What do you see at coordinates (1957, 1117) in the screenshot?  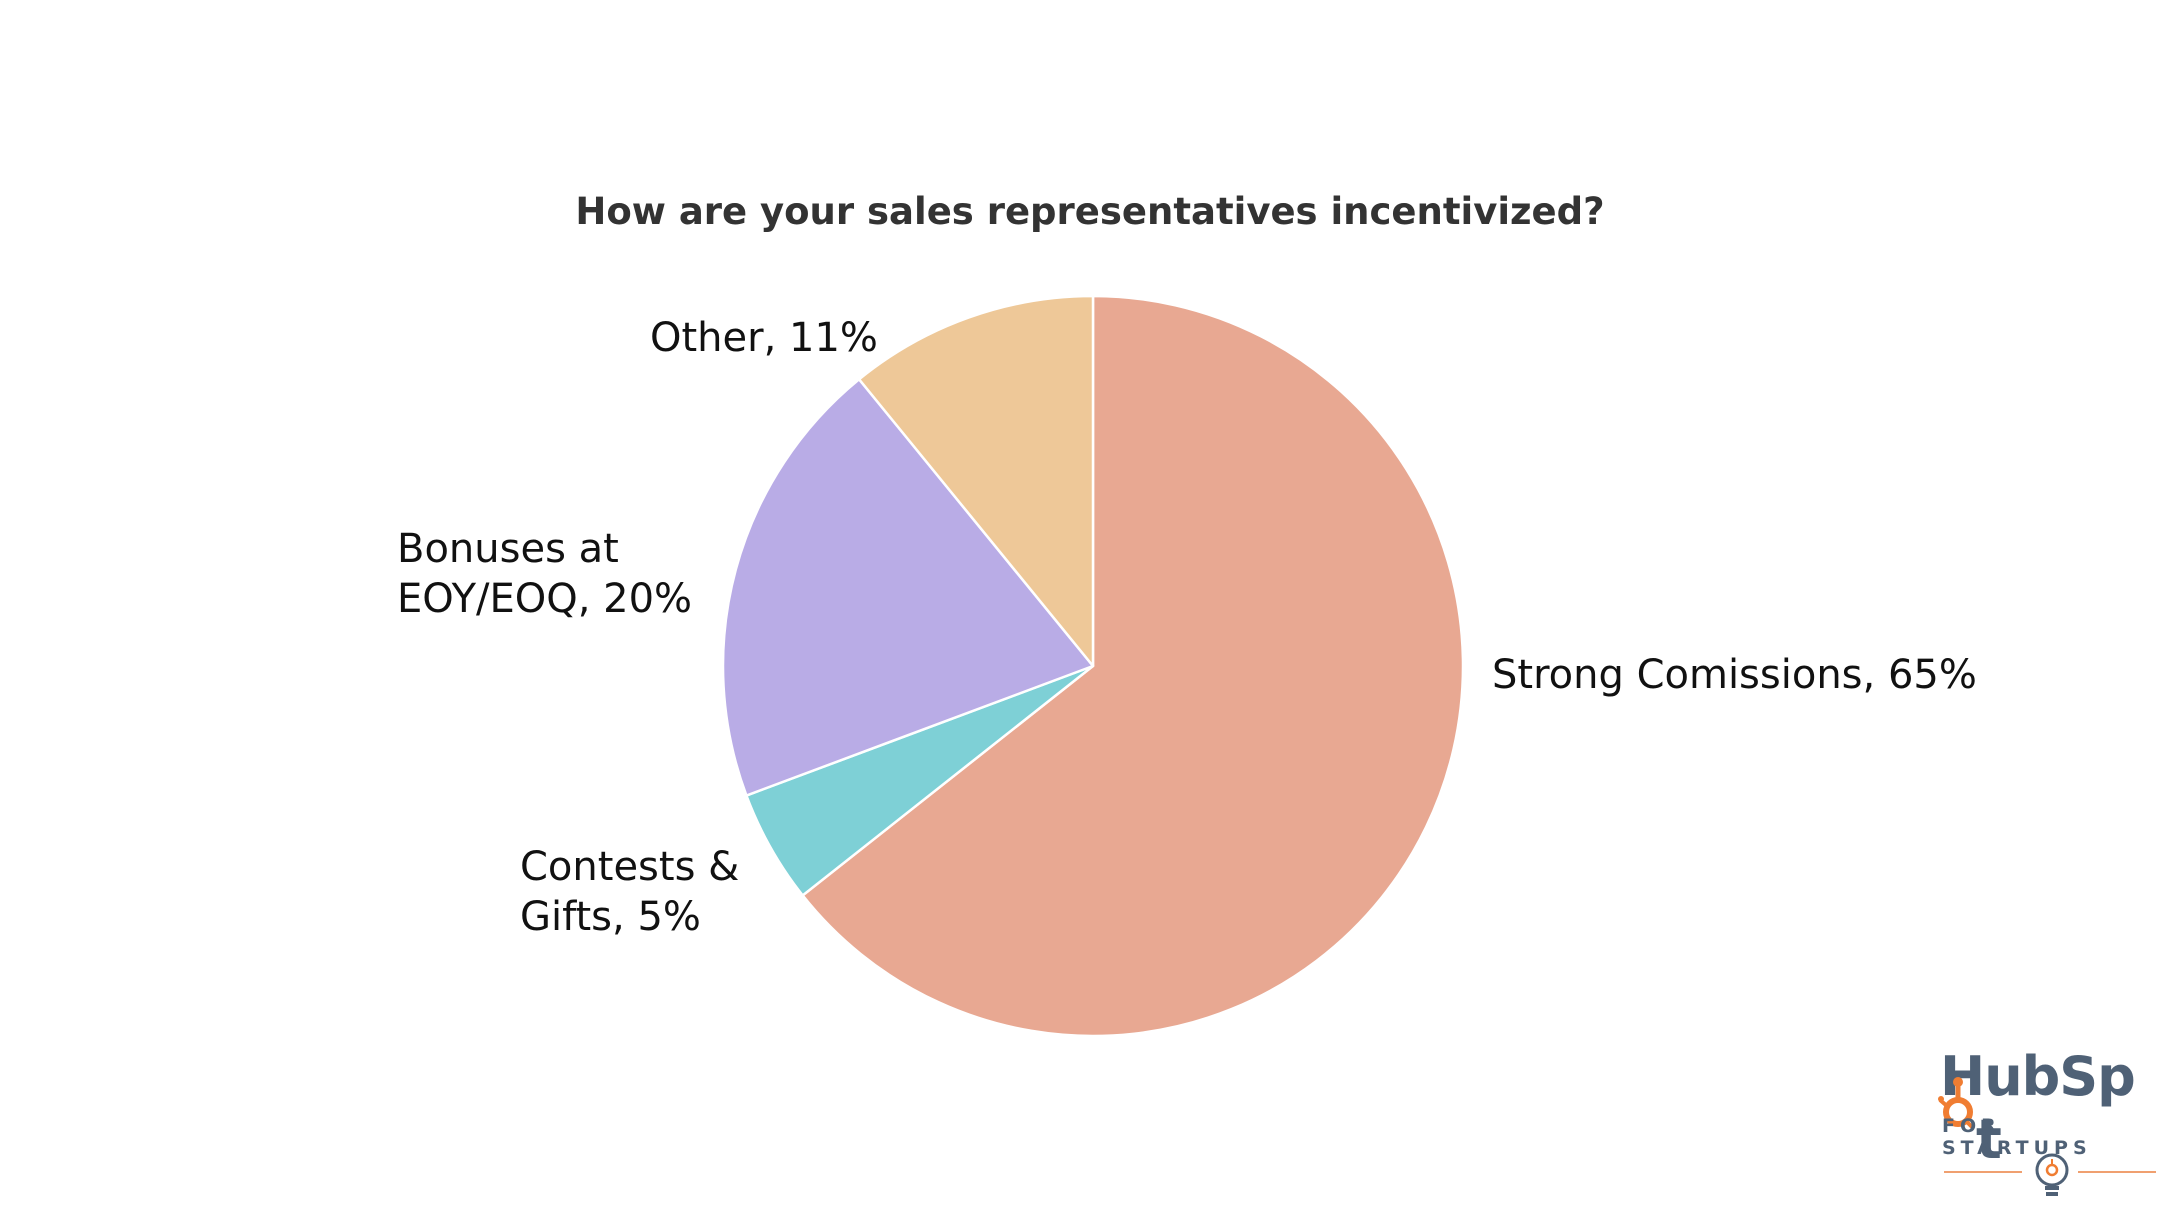 I see `sprocket-icon` at bounding box center [1957, 1117].